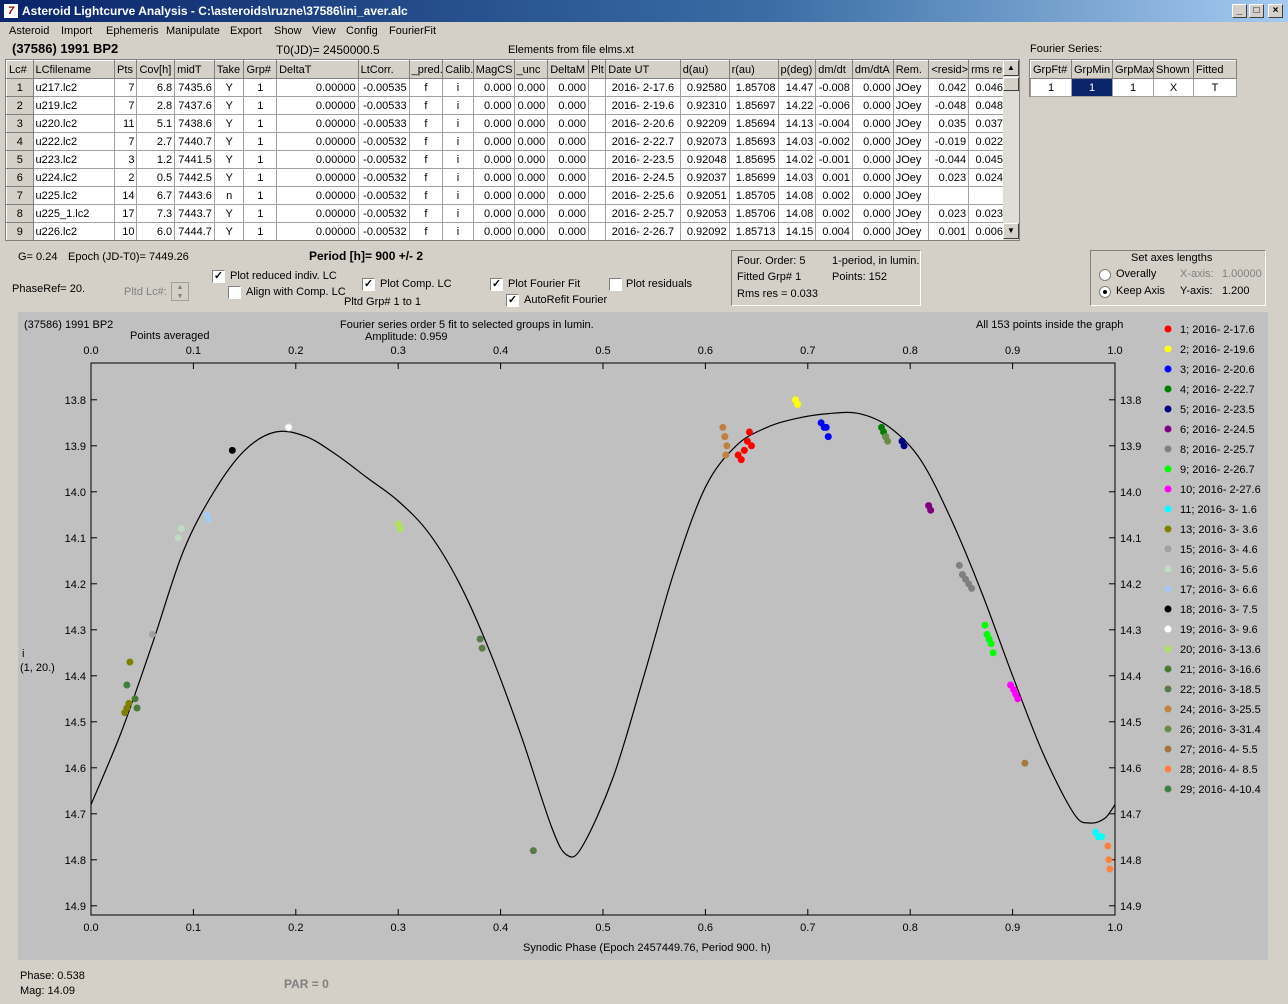  Describe the element at coordinates (156, 105) in the screenshot. I see `table-cell: 2.8` at that location.